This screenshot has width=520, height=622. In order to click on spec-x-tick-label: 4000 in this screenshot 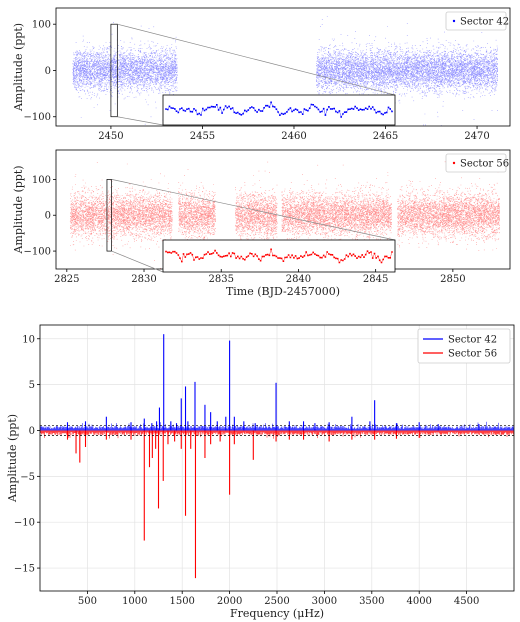, I will do `click(418, 601)`.